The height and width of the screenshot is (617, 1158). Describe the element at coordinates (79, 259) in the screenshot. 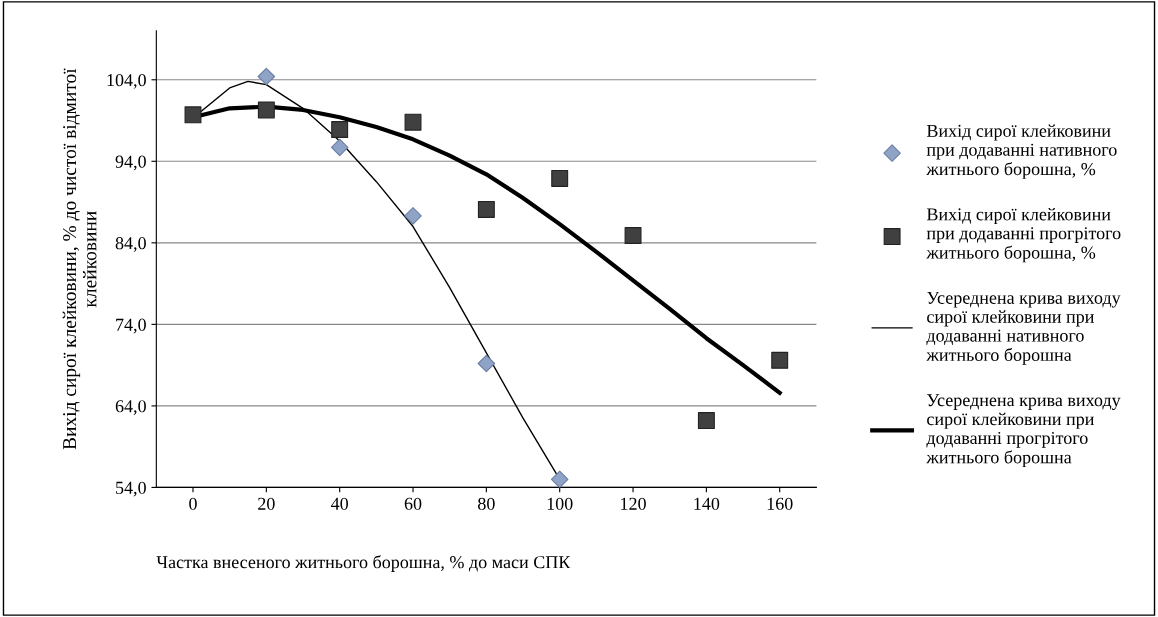

I see `y-axis-title: Вихід сирої клейковини, % до чистої відмитої клейковини` at that location.